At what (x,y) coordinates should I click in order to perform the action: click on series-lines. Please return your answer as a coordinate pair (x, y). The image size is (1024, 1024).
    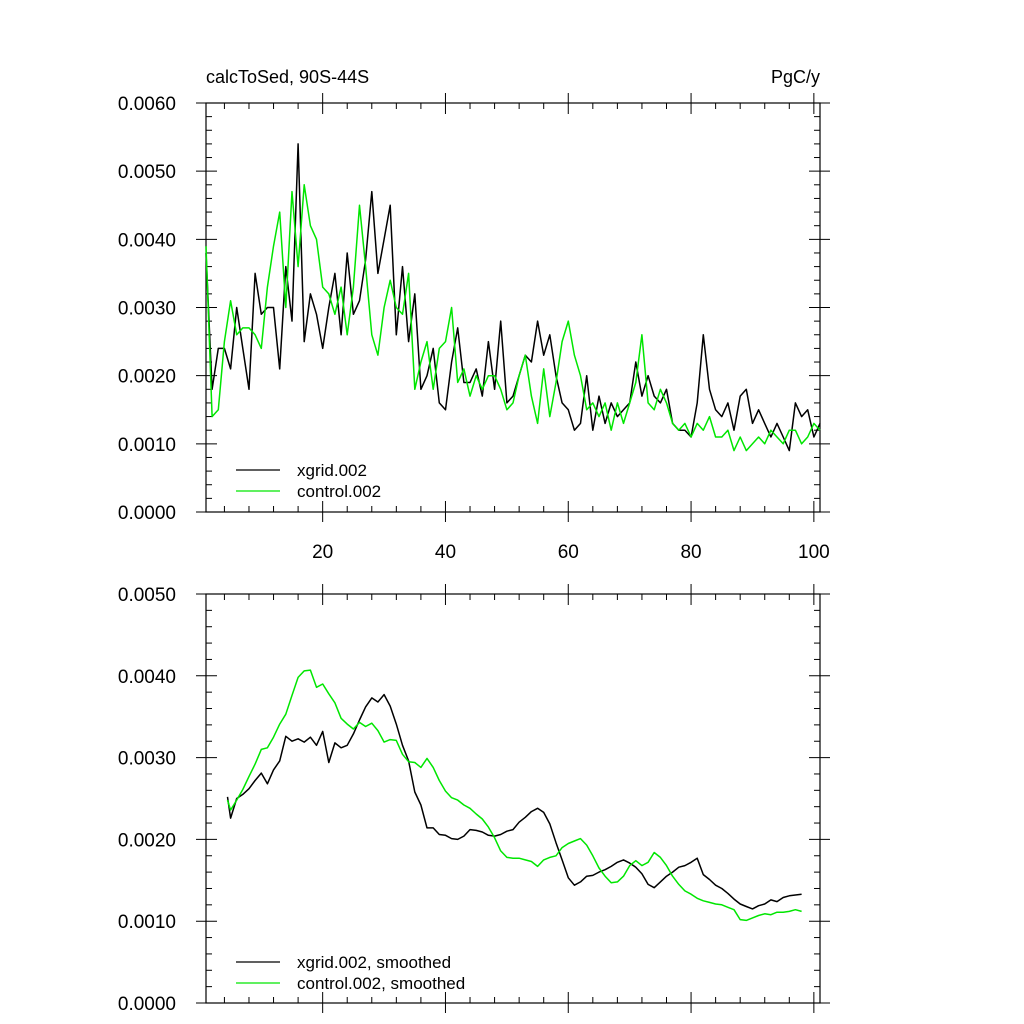
    Looking at the image, I should click on (514, 795).